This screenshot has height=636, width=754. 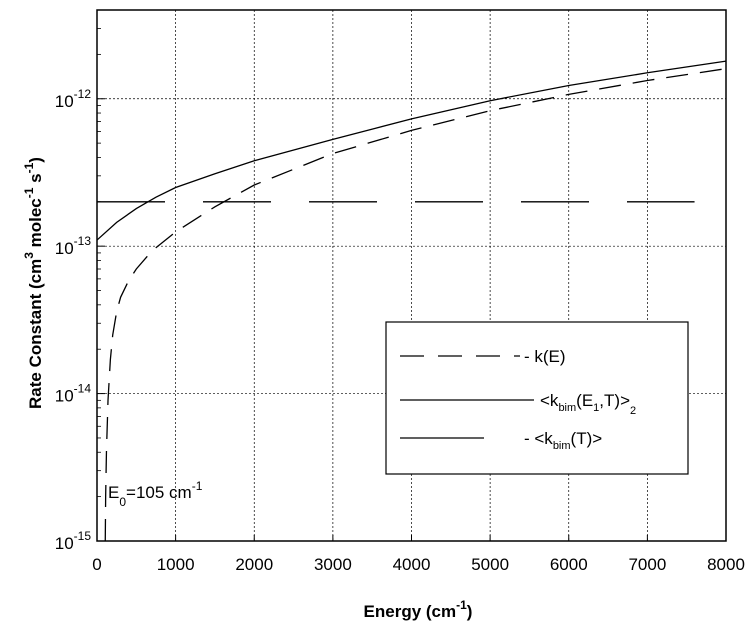 What do you see at coordinates (73, 541) in the screenshot?
I see `y-tick-label: 10-15` at bounding box center [73, 541].